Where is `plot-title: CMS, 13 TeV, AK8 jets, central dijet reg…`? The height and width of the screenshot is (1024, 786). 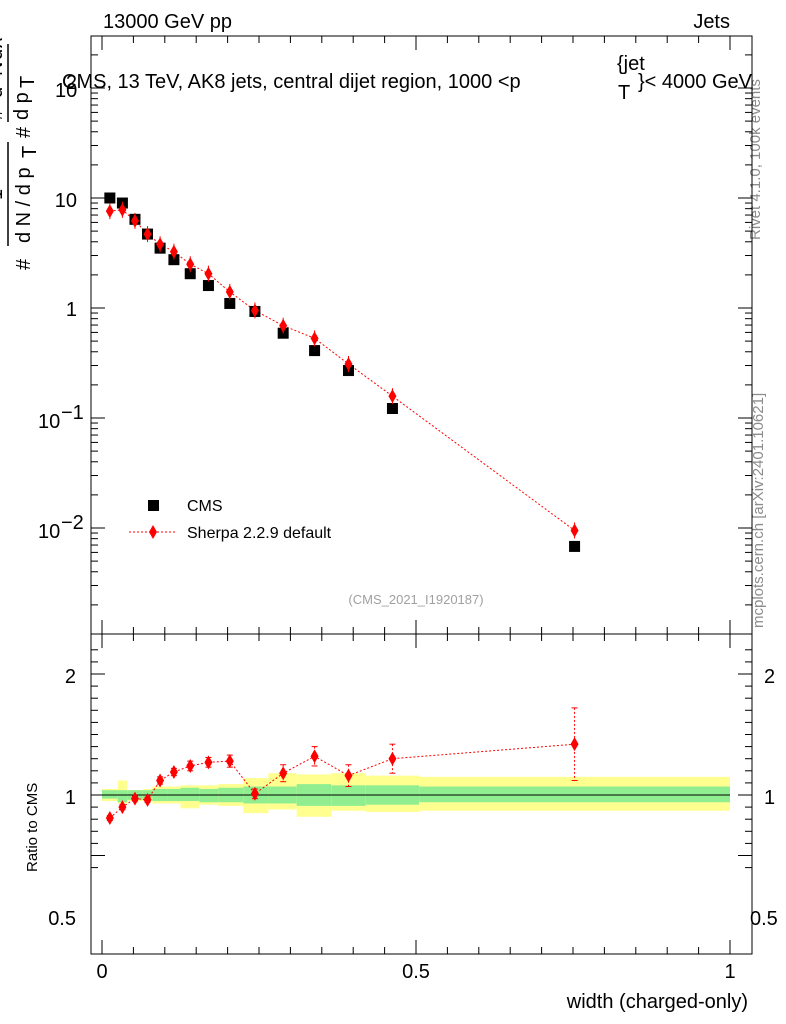 plot-title: CMS, 13 TeV, AK8 jets, central dijet reg… is located at coordinates (407, 78).